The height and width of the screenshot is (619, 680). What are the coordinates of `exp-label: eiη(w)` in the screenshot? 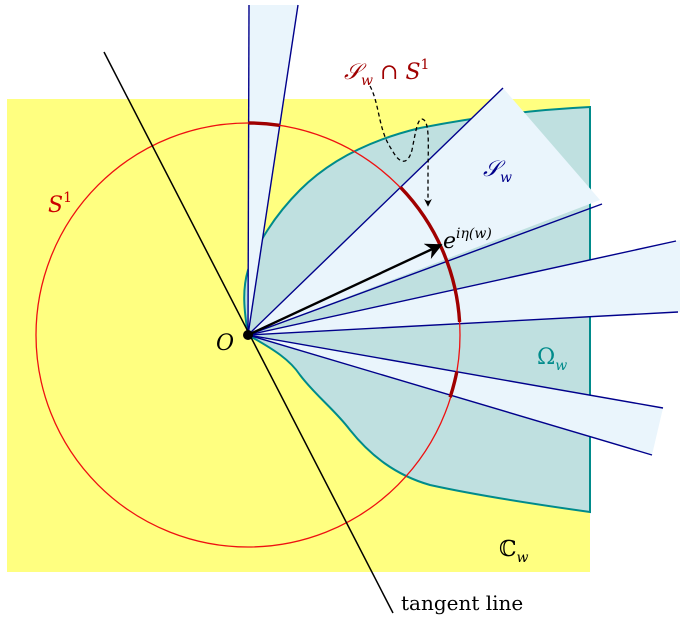 It's located at (467, 240).